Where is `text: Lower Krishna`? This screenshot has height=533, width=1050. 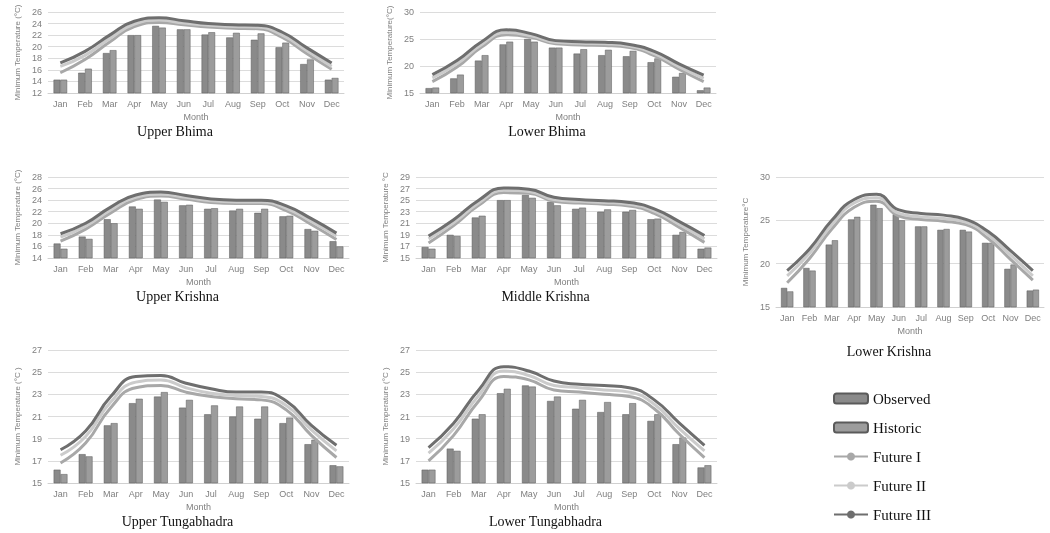 text: Lower Krishna is located at coordinates (889, 351).